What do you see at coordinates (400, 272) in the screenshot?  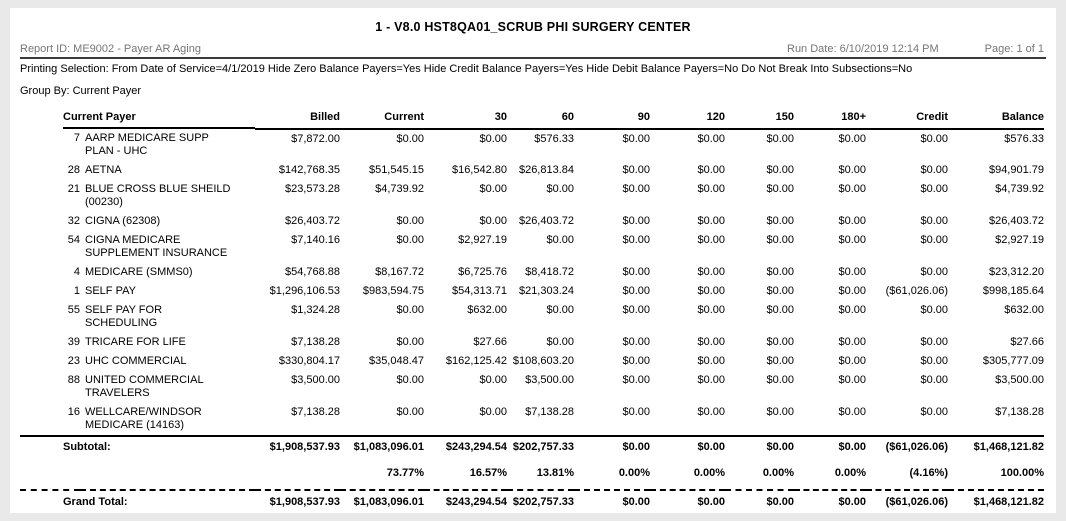 I see `amount-cell: $8,167.72` at bounding box center [400, 272].